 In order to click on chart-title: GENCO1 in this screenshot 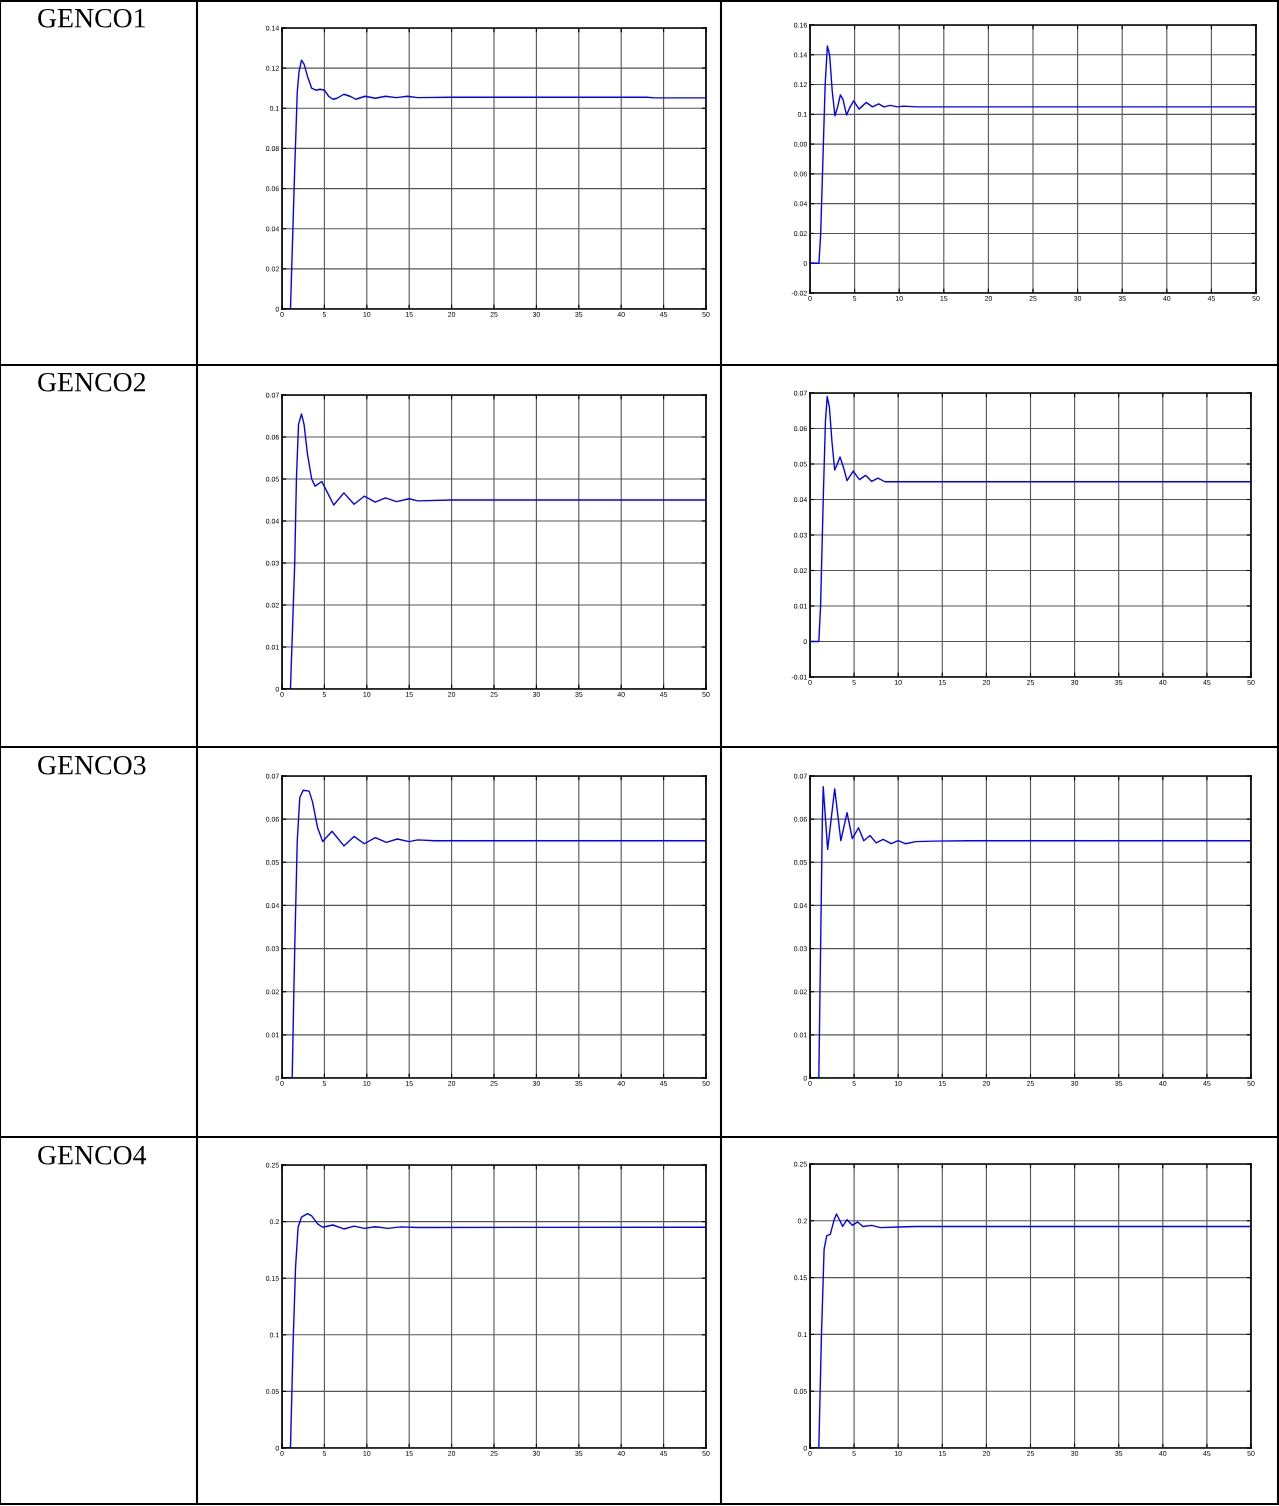, I will do `click(91, 18)`.